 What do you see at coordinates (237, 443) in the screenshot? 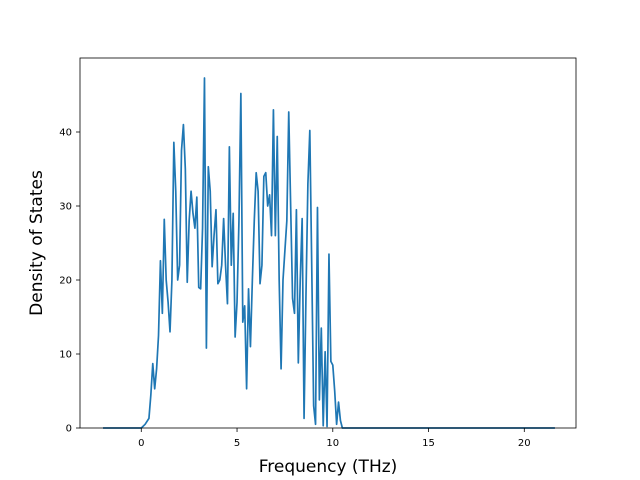
I see `x-tick-label-1: 5` at bounding box center [237, 443].